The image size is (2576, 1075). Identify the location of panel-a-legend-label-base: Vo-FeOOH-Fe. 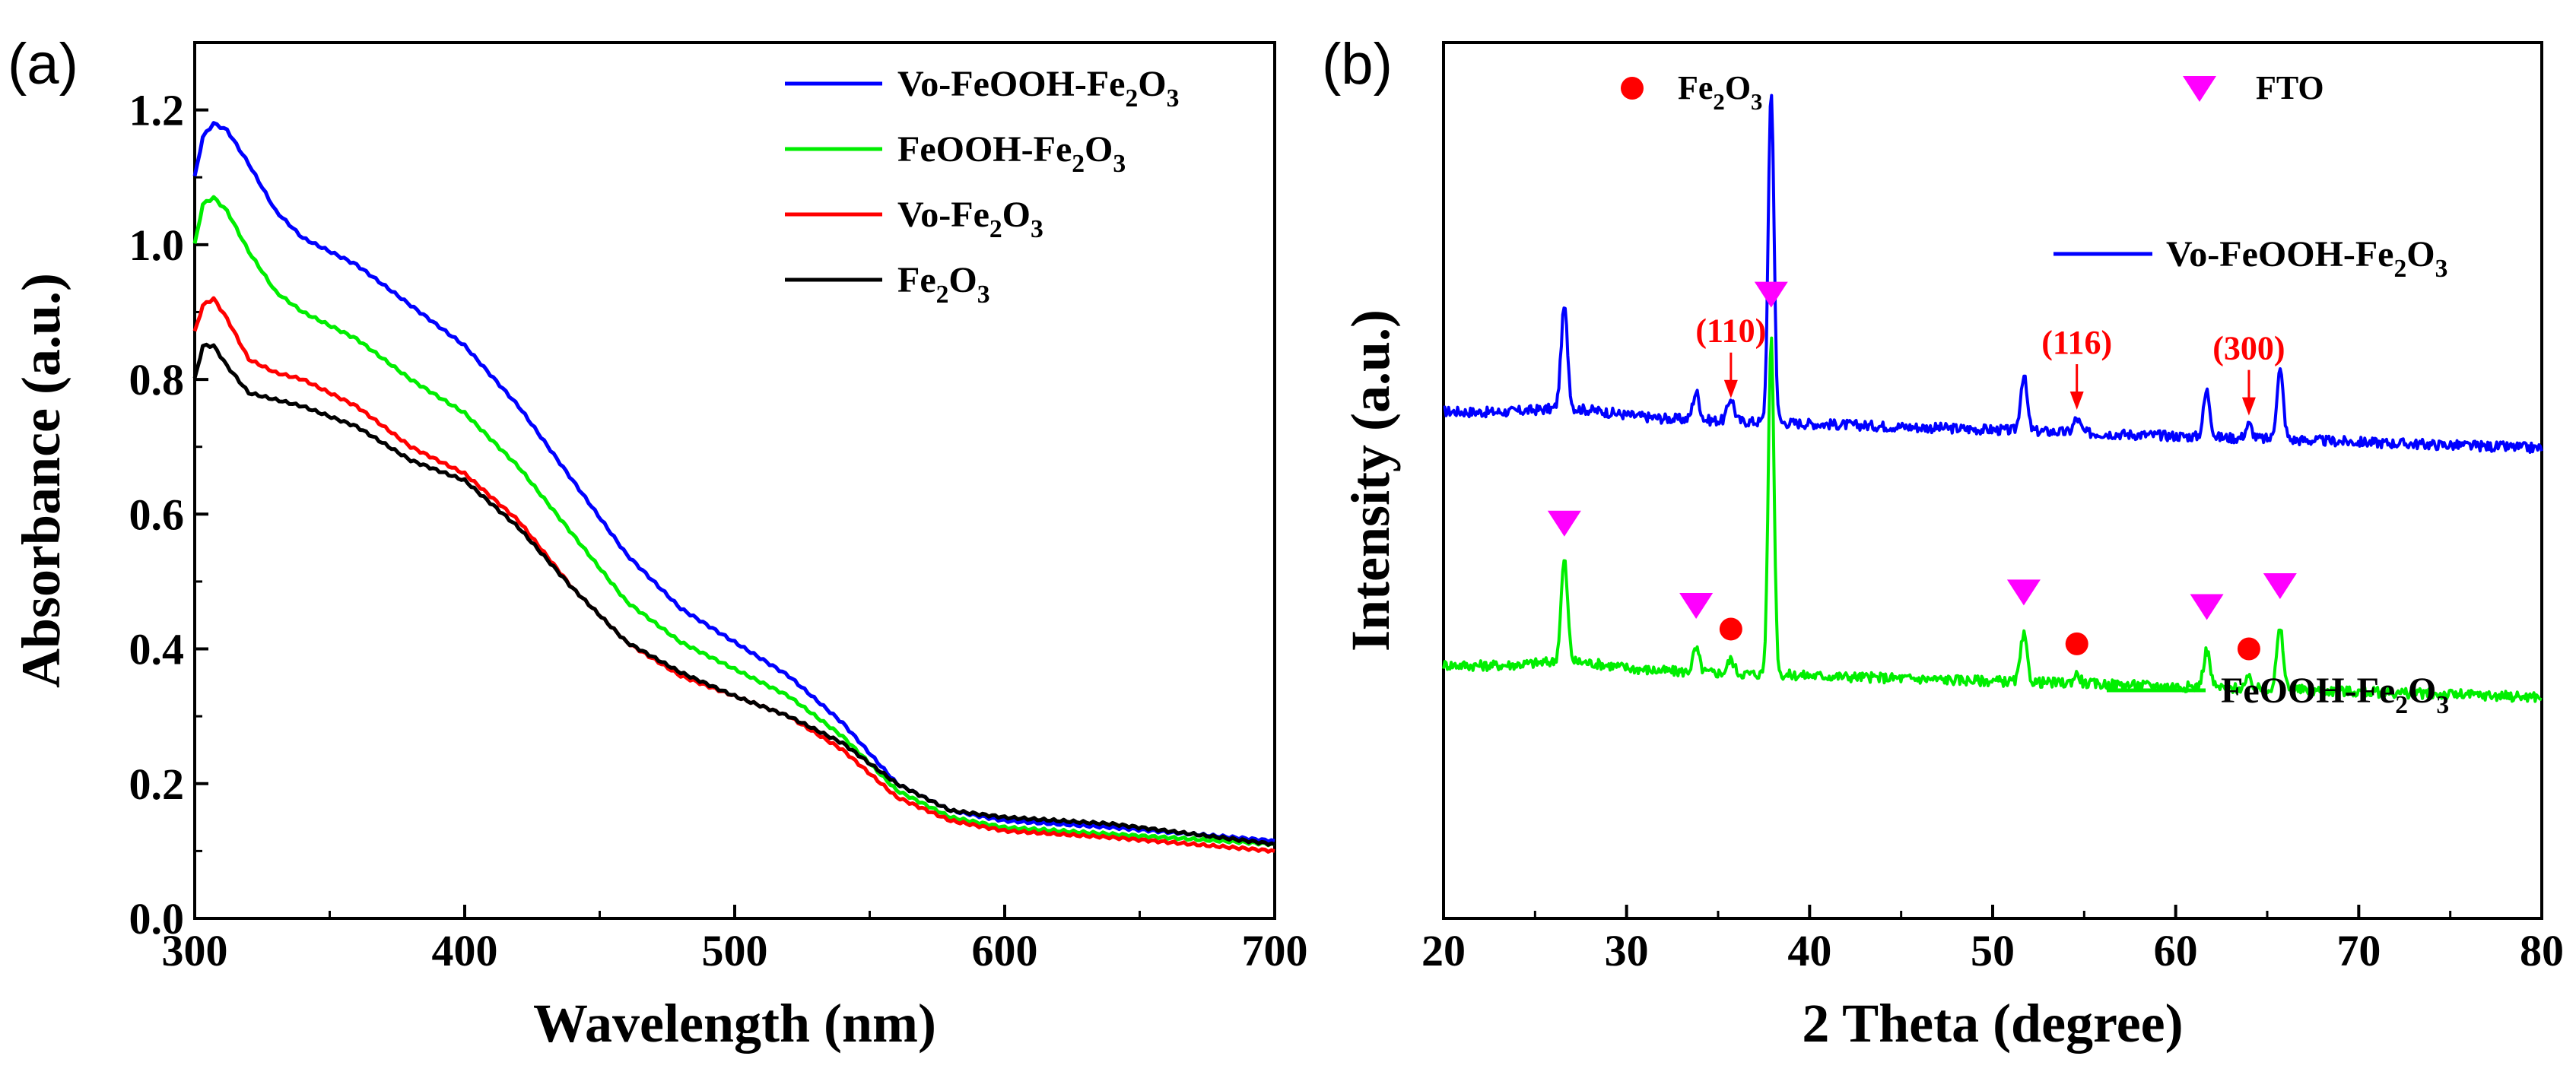
(1011, 84).